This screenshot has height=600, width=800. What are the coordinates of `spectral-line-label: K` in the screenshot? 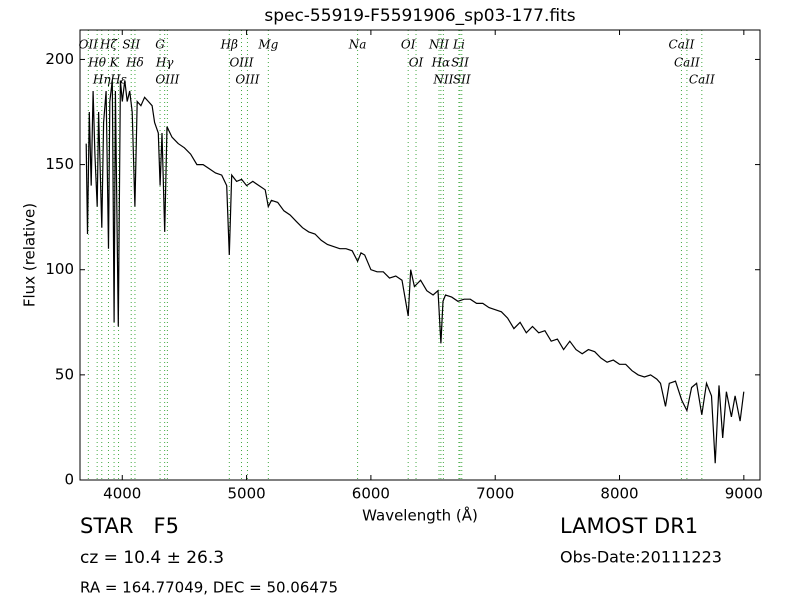 It's located at (114, 63).